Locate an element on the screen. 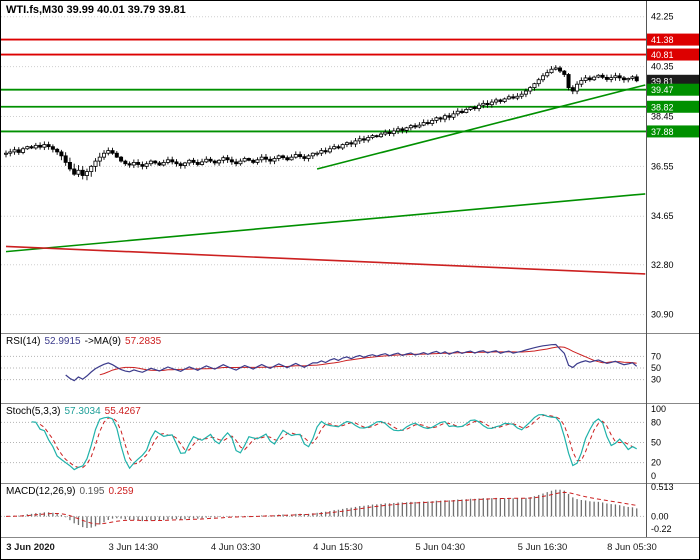  stoch-name: Stoch(5,3,3) is located at coordinates (33, 411).